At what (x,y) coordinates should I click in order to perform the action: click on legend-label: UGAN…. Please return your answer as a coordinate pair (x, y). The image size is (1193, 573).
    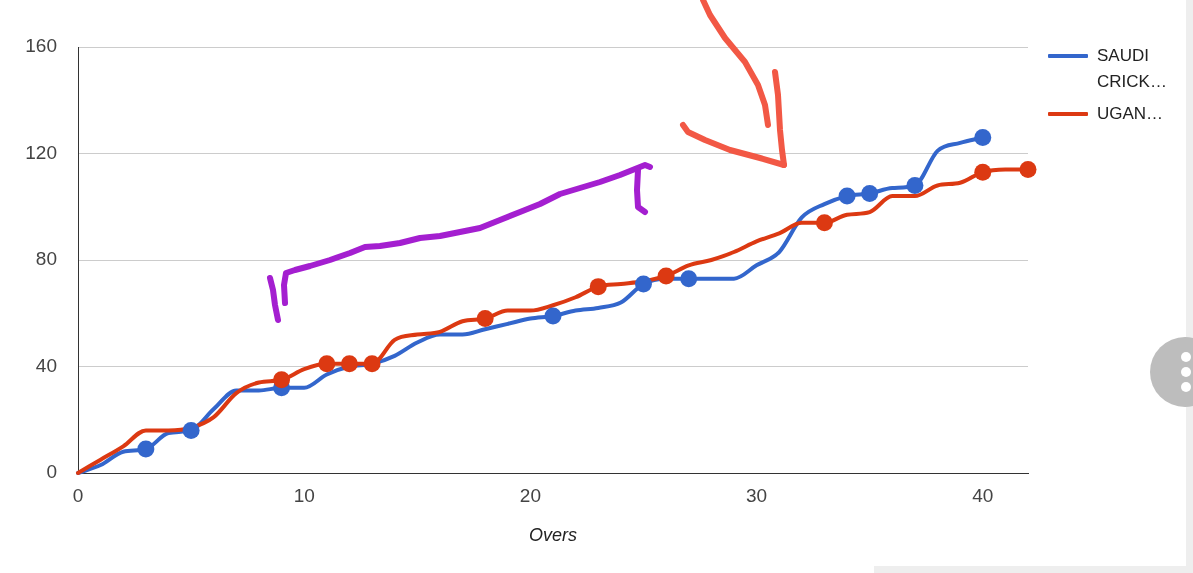
    Looking at the image, I should click on (1131, 114).